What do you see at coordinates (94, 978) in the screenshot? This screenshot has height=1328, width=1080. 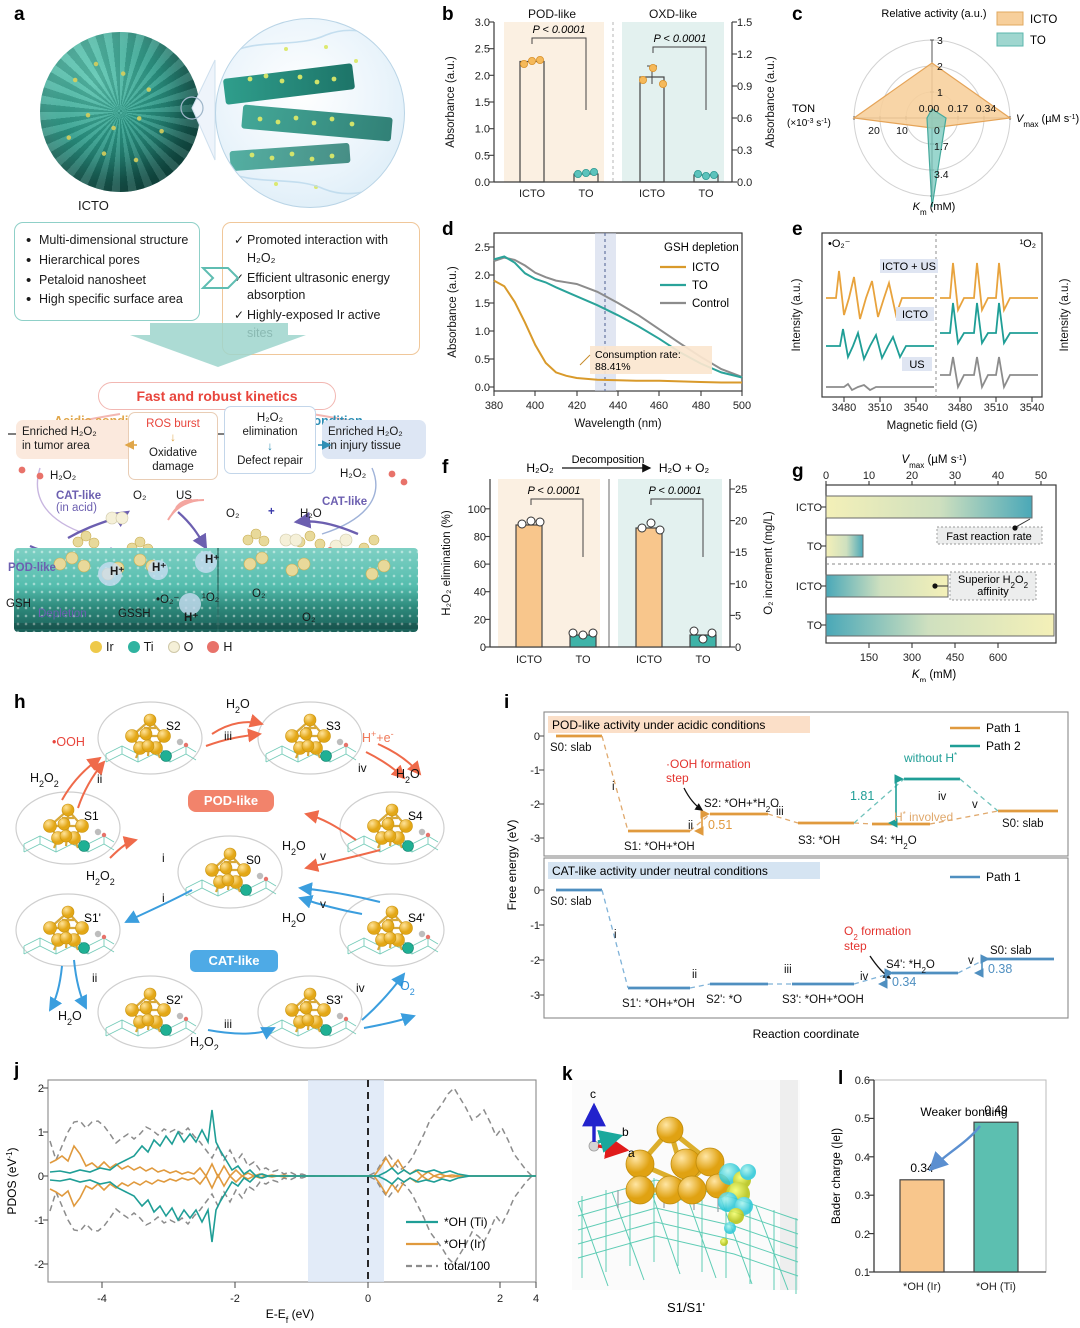 I see `h-step-ii-cat: ii` at bounding box center [94, 978].